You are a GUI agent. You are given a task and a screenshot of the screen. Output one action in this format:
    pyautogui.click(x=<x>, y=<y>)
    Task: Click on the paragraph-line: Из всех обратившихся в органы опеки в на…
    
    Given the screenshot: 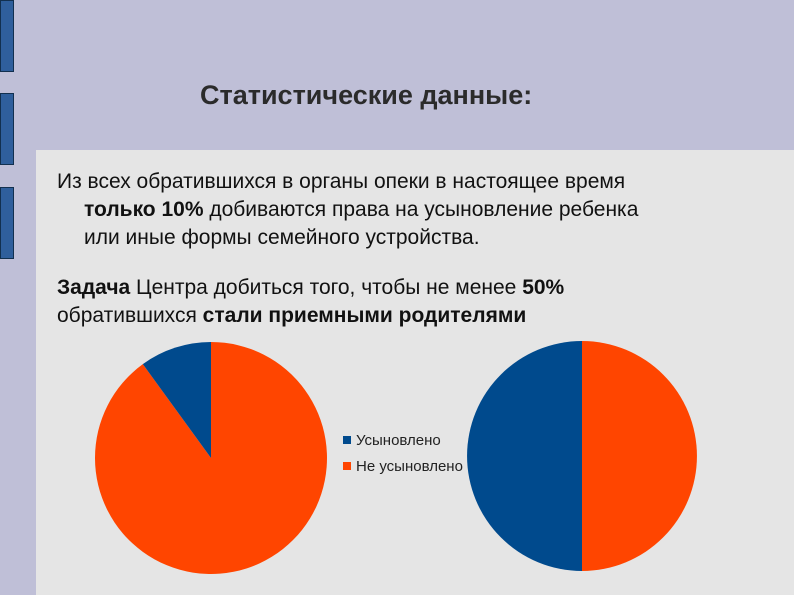 What is the action you would take?
    pyautogui.click(x=341, y=181)
    